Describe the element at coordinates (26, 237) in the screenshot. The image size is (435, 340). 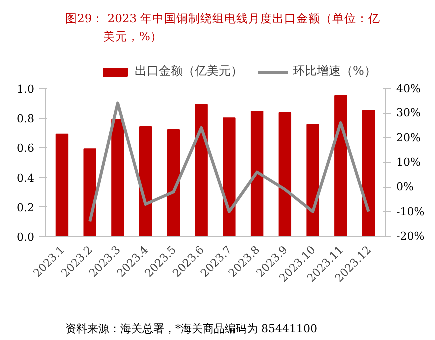
I see `y-tick-label: 0.0` at that location.